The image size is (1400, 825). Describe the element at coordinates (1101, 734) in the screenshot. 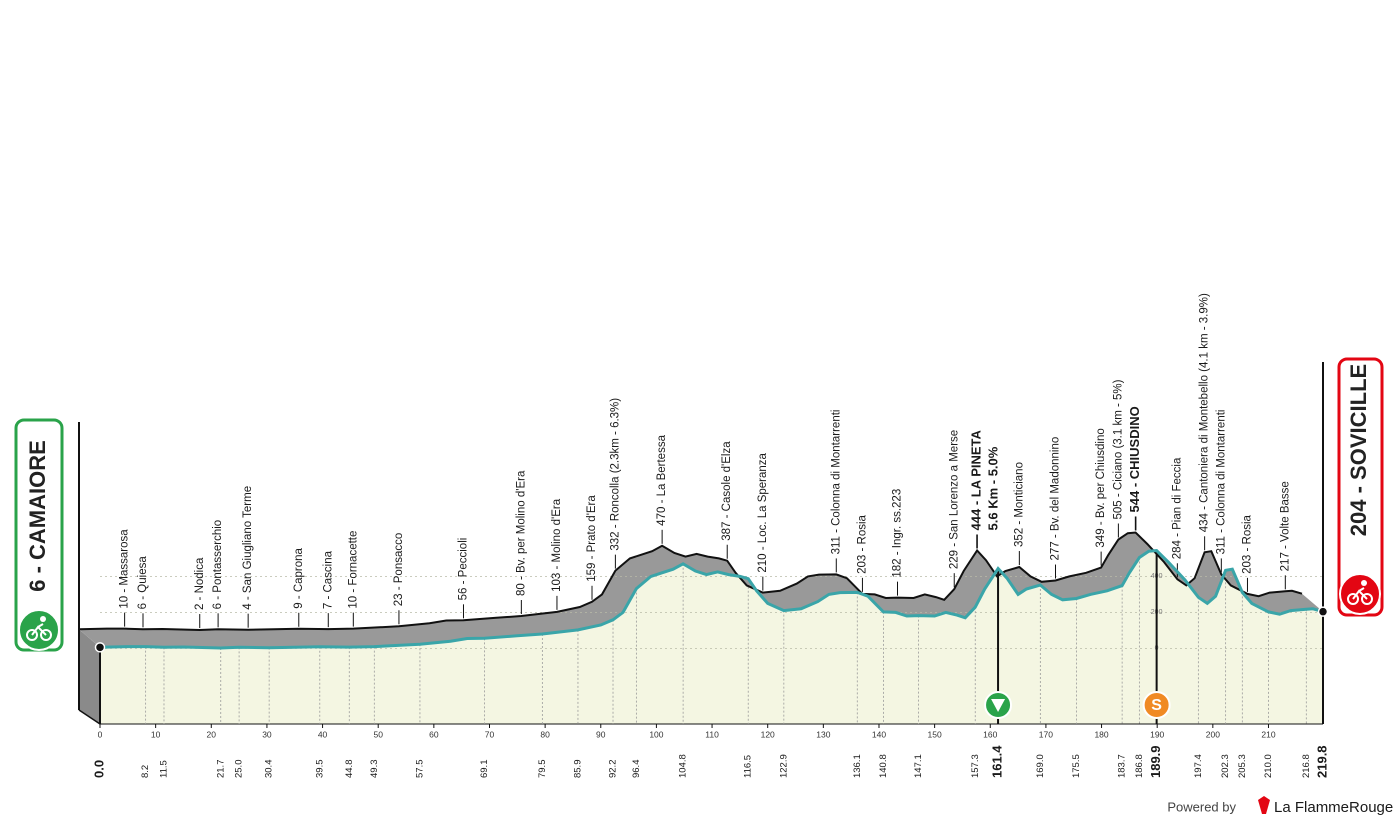

I see `x-tick-label: 180` at that location.